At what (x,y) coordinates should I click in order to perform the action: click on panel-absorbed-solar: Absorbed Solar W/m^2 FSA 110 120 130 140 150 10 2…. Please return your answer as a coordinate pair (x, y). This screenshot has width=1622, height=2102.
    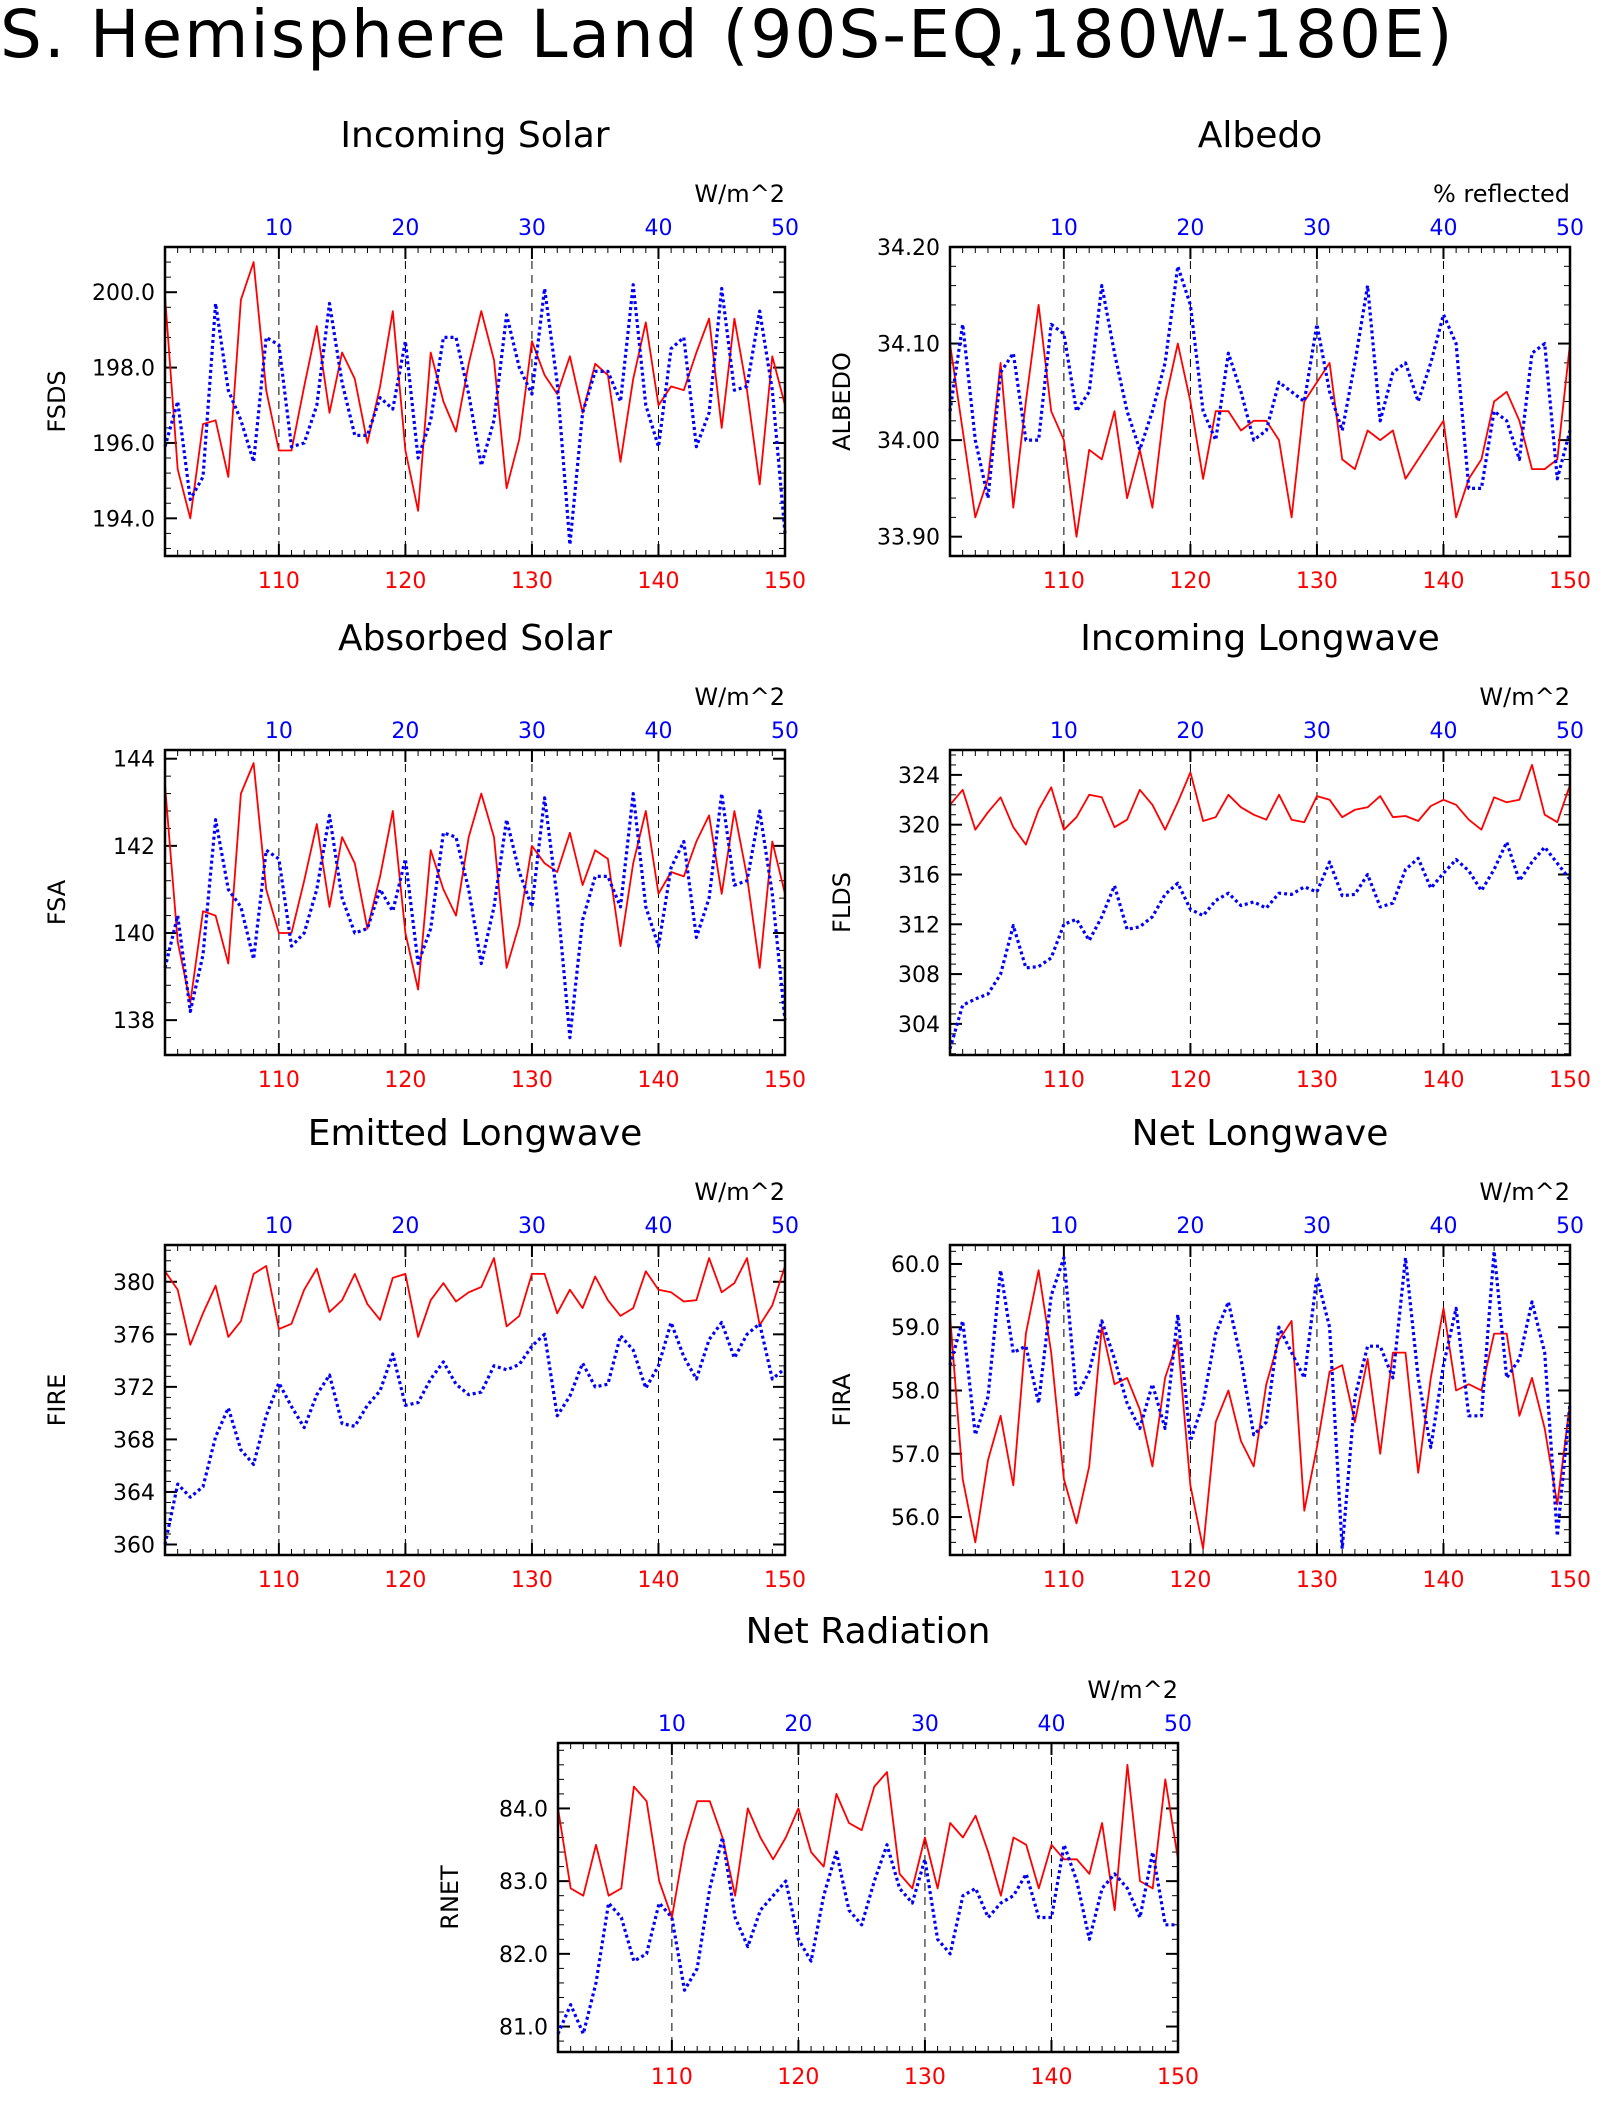
    Looking at the image, I should click on (424, 855).